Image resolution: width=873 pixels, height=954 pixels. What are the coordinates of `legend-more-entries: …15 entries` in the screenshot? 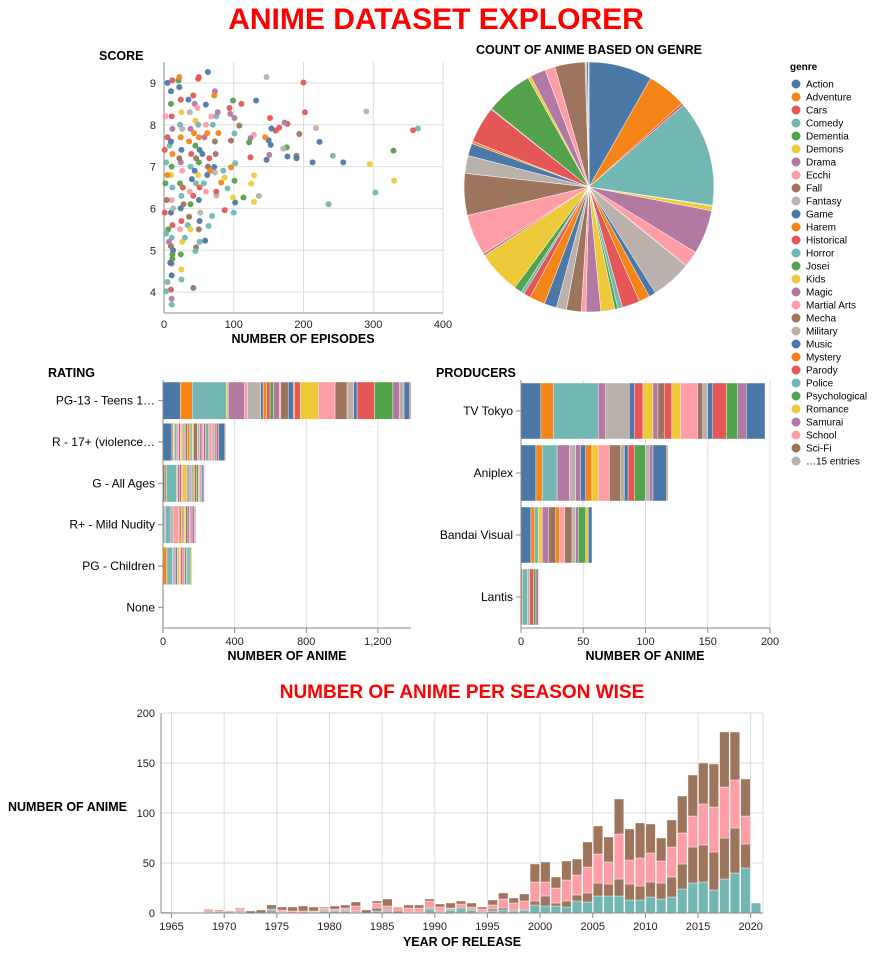 It's located at (833, 462).